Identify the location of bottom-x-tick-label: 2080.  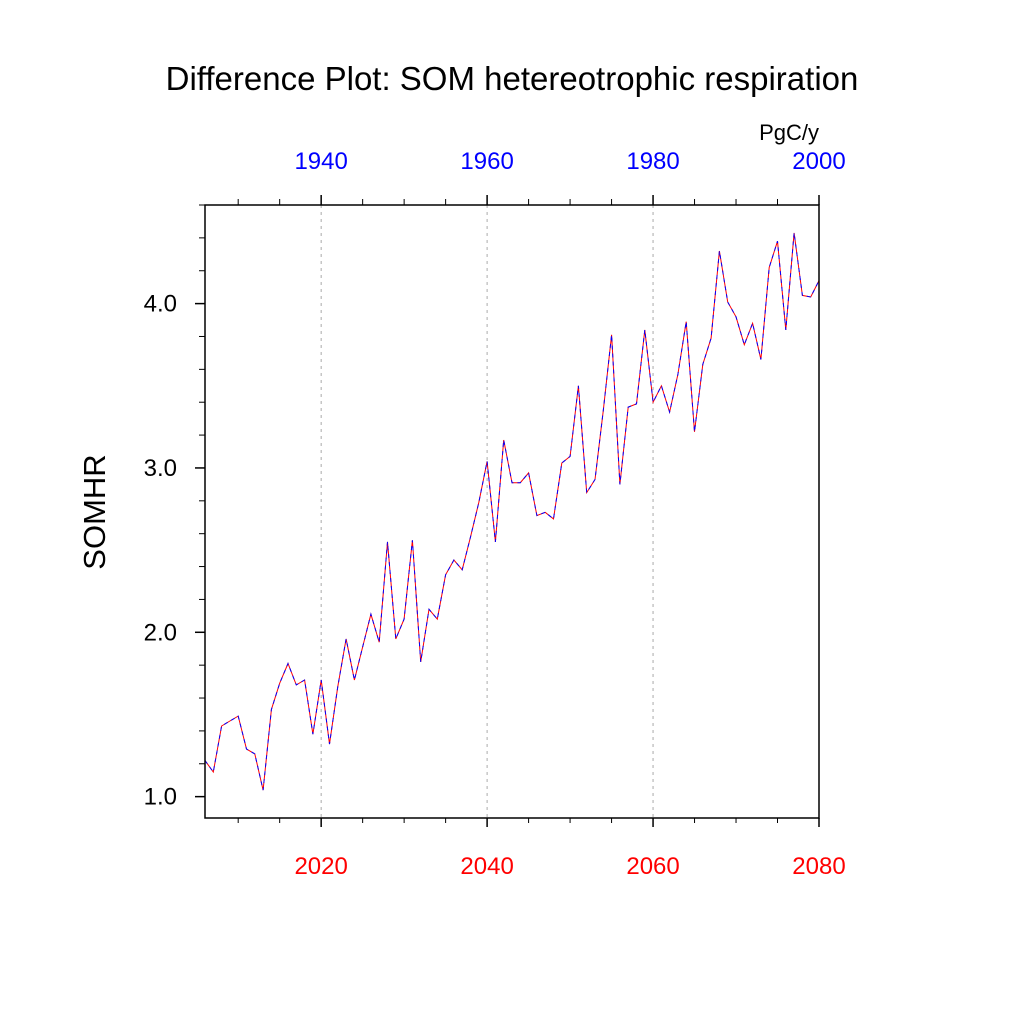
(818, 866).